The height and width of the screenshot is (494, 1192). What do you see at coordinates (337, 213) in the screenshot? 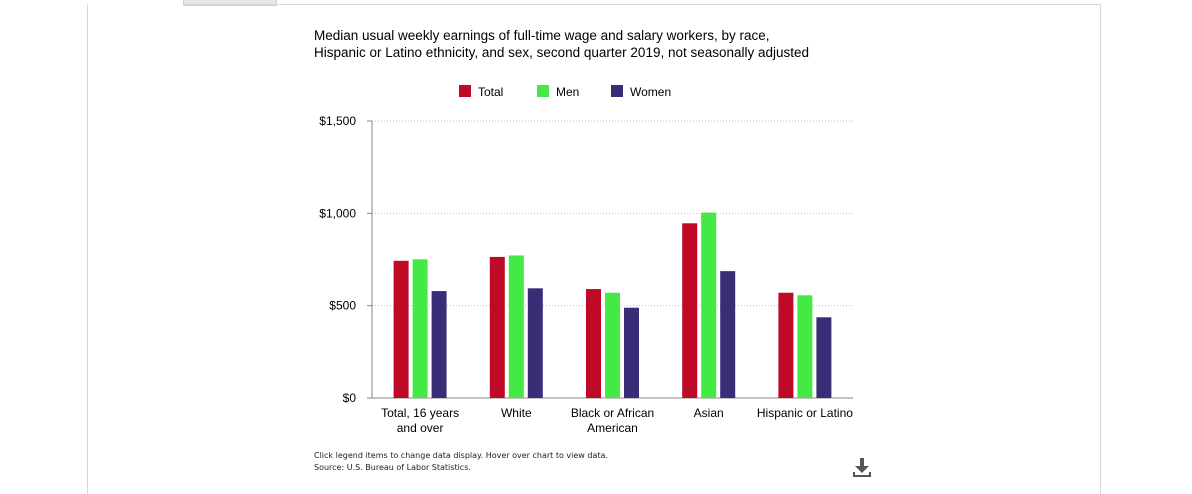
I see `y-tick-label: $1,000` at bounding box center [337, 213].